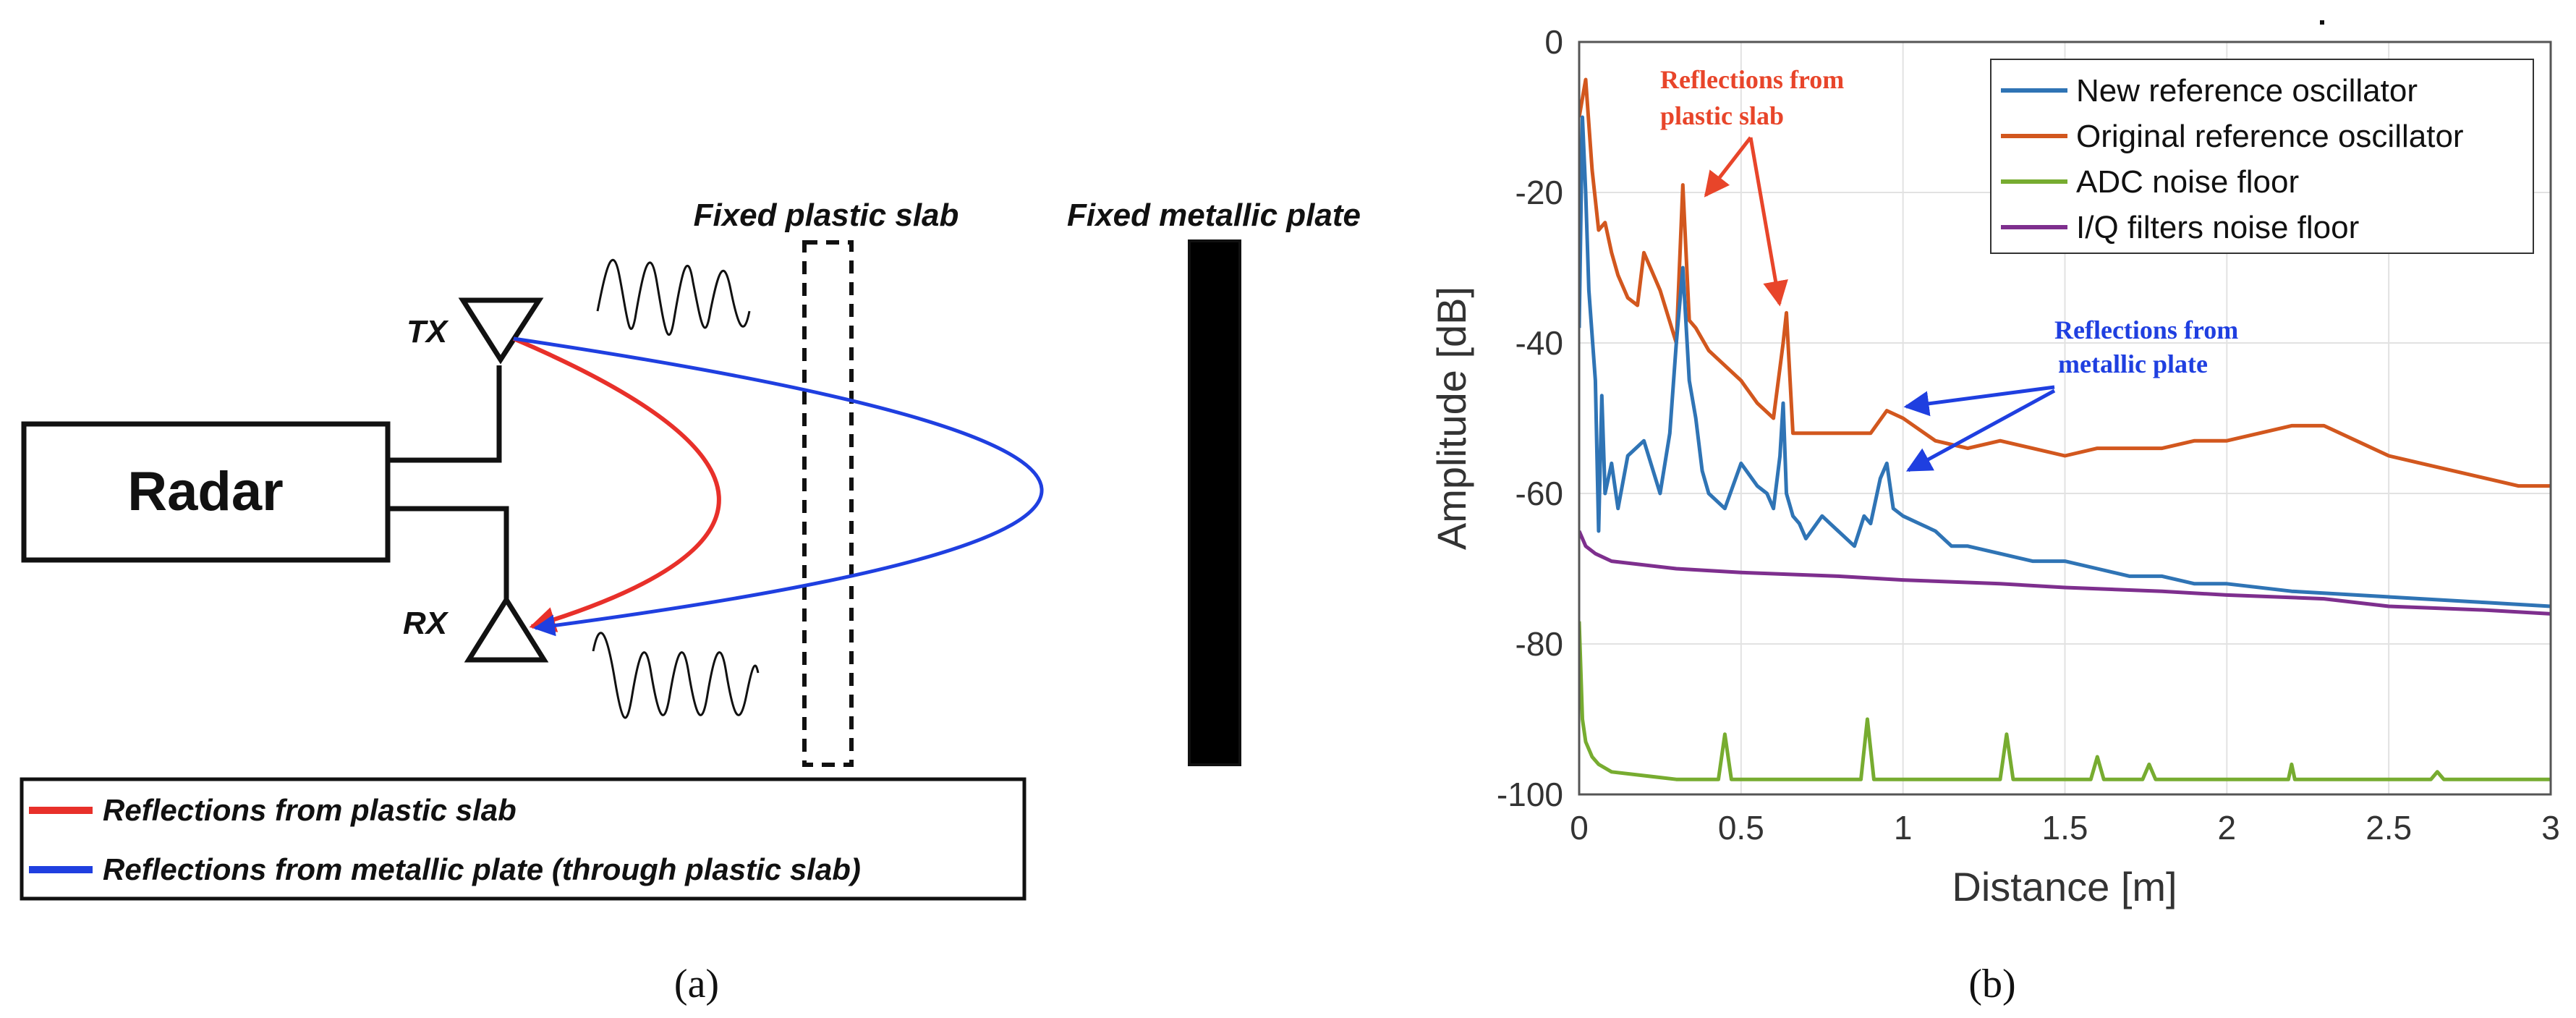 This screenshot has height=1018, width=2576. I want to click on chart-legend-box, so click(2262, 157).